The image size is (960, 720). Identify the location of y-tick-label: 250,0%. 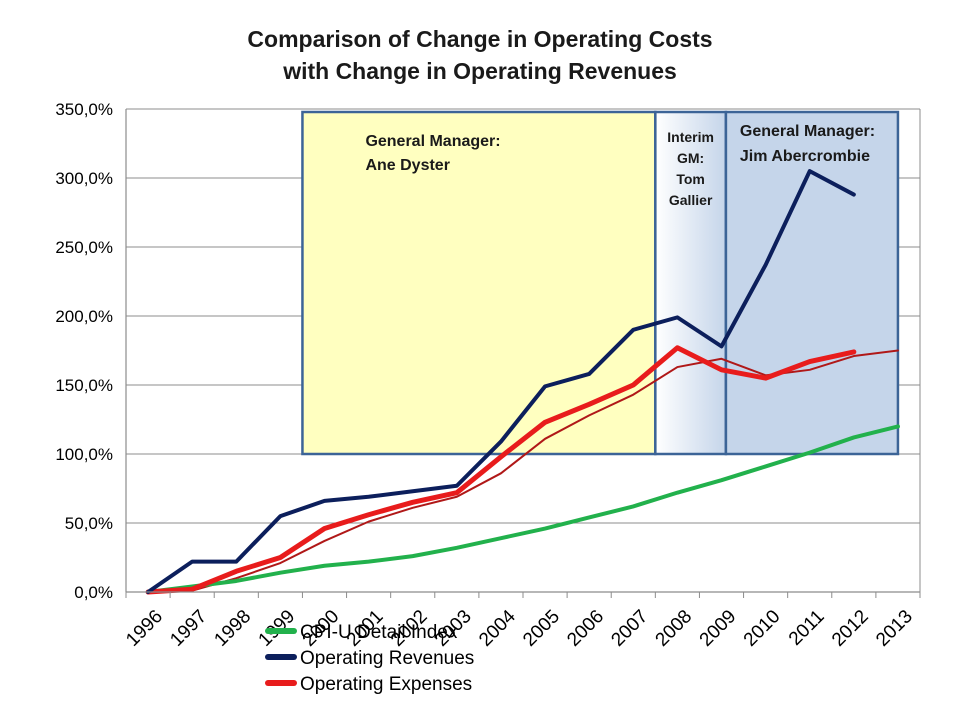
(84, 247).